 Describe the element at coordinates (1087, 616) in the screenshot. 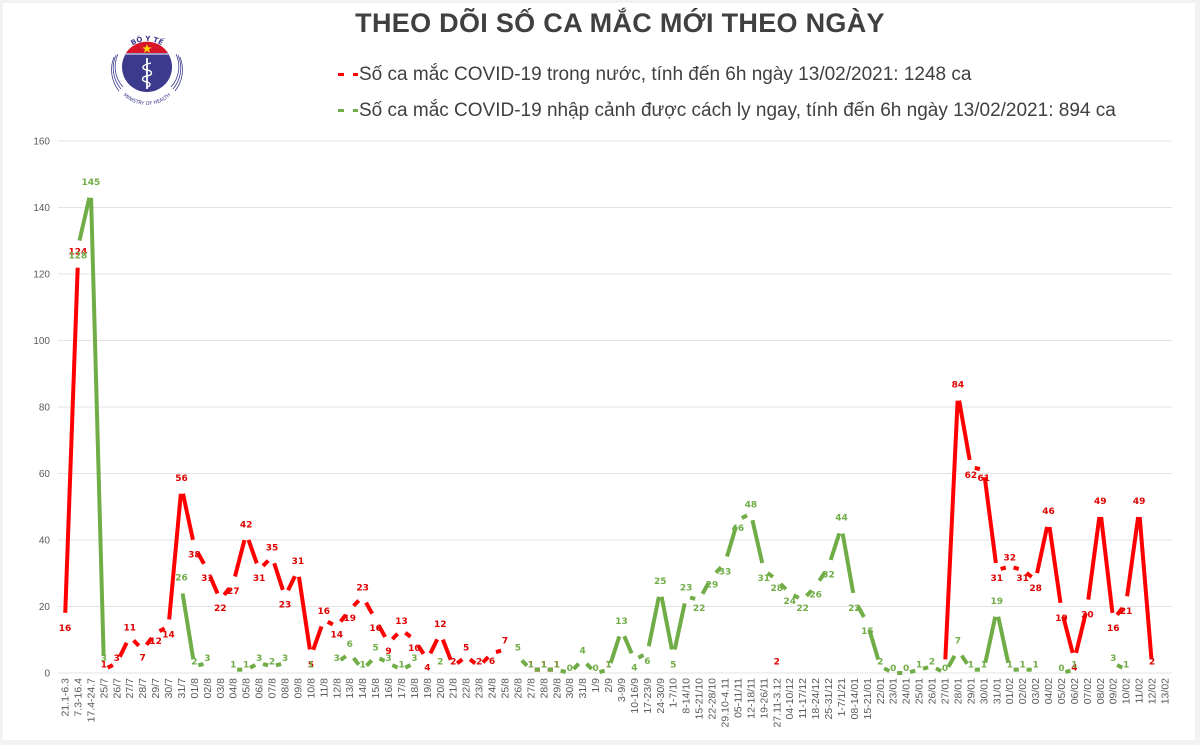

I see `data-label: 20` at that location.